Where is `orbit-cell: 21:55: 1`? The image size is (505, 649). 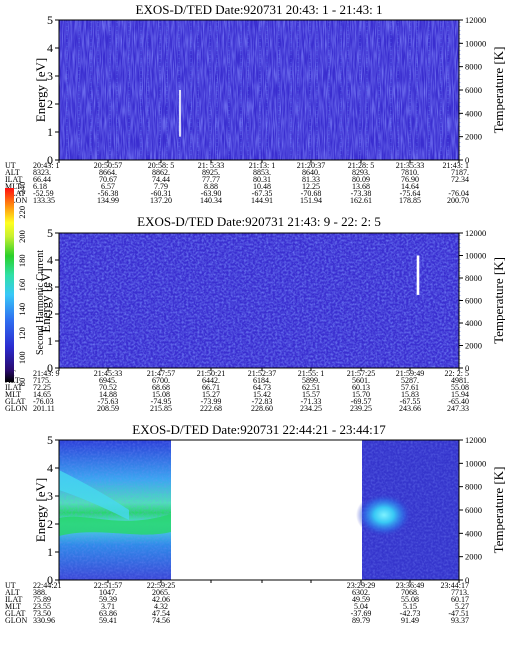
orbit-cell: 21:55: 1 is located at coordinates (311, 373).